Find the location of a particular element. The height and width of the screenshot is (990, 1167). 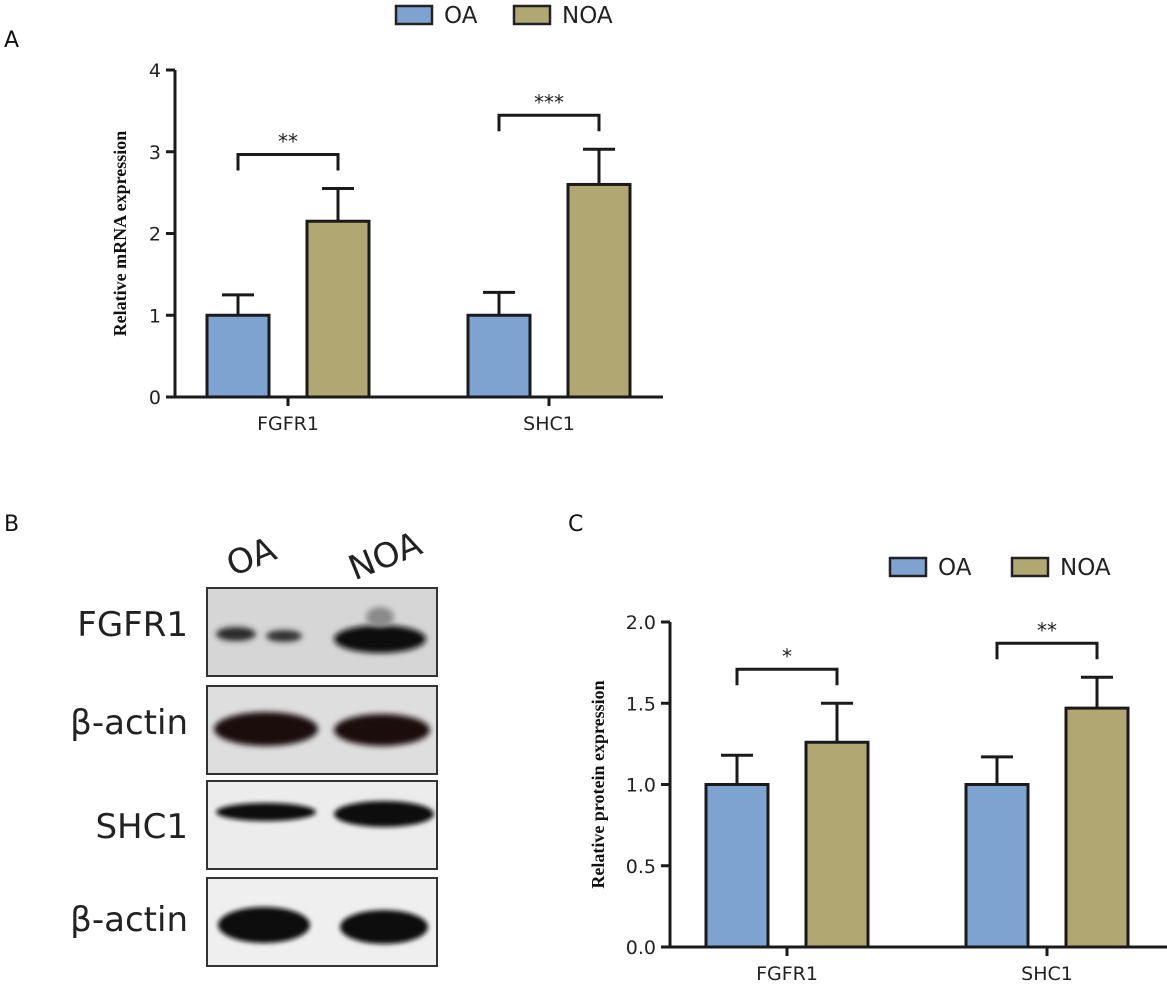

chart-c-legend-swatch-noa is located at coordinates (1030, 567).